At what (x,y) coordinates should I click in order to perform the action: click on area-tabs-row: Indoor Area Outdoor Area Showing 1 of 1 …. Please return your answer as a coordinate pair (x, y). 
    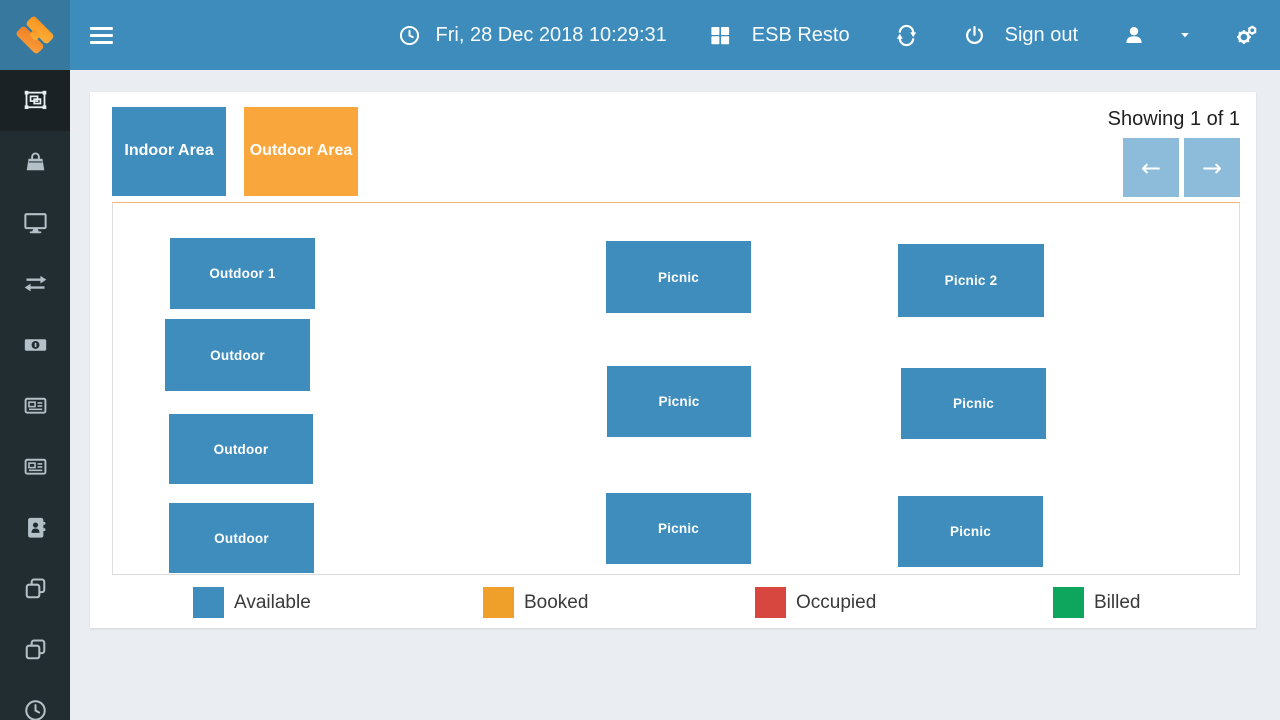
    Looking at the image, I should click on (676, 152).